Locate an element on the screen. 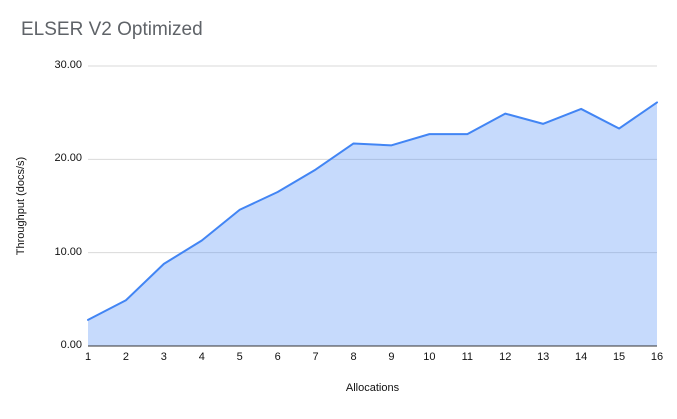 This screenshot has height=419, width=677. x-tick-label: 4 is located at coordinates (201, 357).